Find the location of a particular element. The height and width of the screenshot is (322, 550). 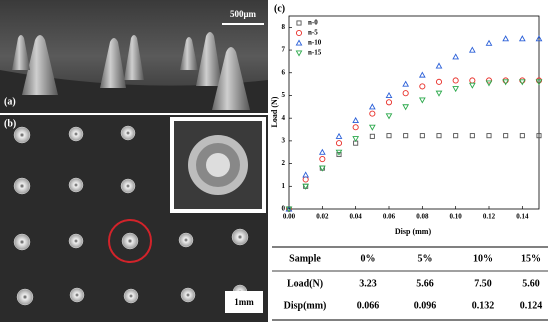

y-tick-label: 3 is located at coordinates (284, 140).